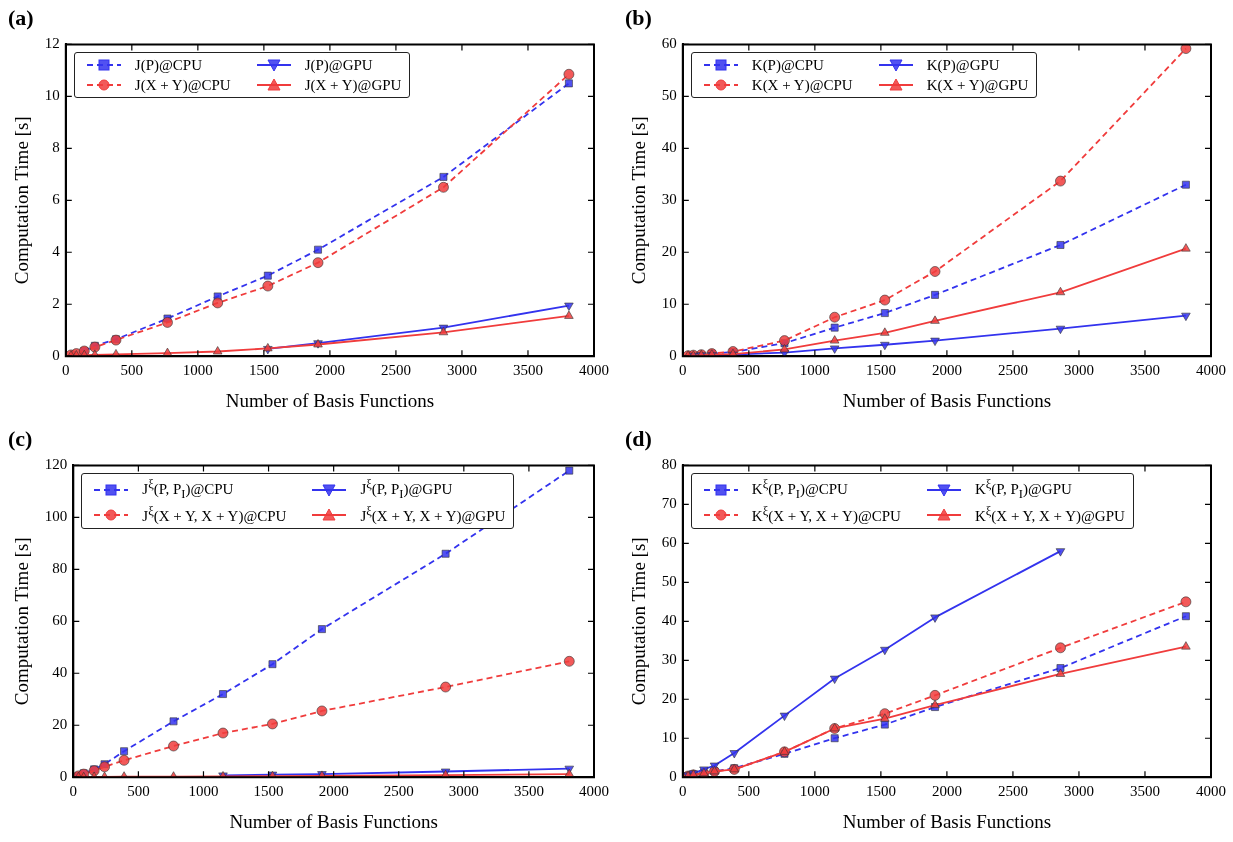  Describe the element at coordinates (20, 438) in the screenshot. I see `chart-title: (c)` at that location.